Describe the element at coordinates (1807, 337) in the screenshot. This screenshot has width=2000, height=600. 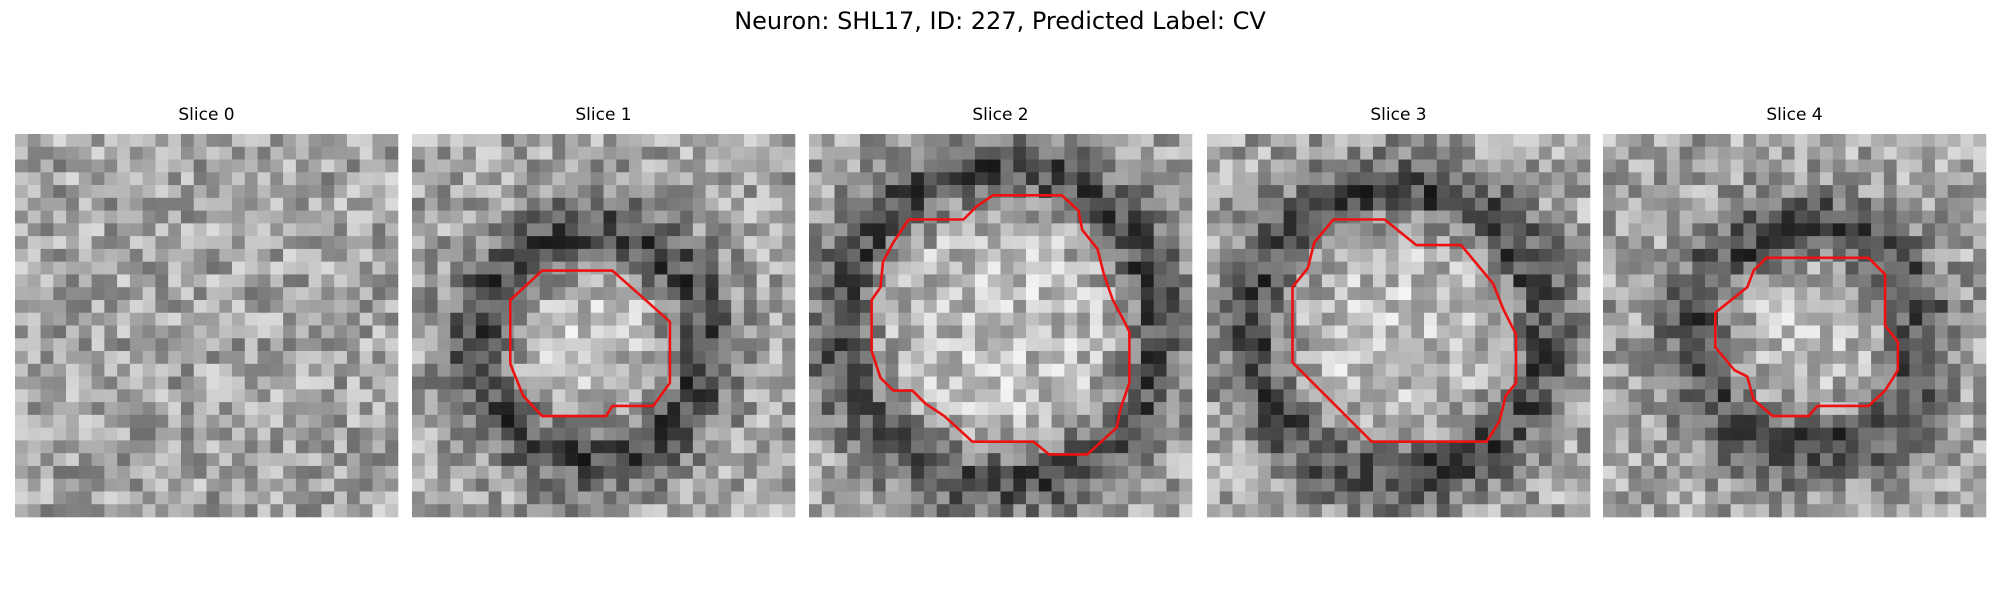
I see `roi-outline` at that location.